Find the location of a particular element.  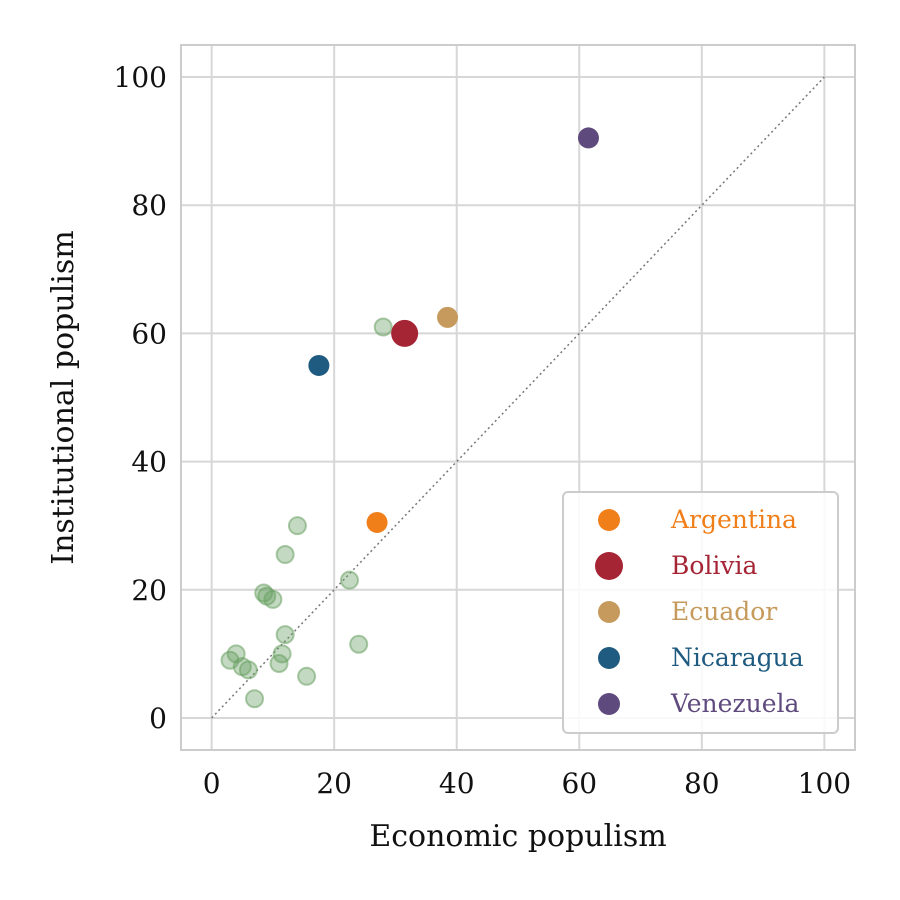

legend-marker-ecuador is located at coordinates (609, 612).